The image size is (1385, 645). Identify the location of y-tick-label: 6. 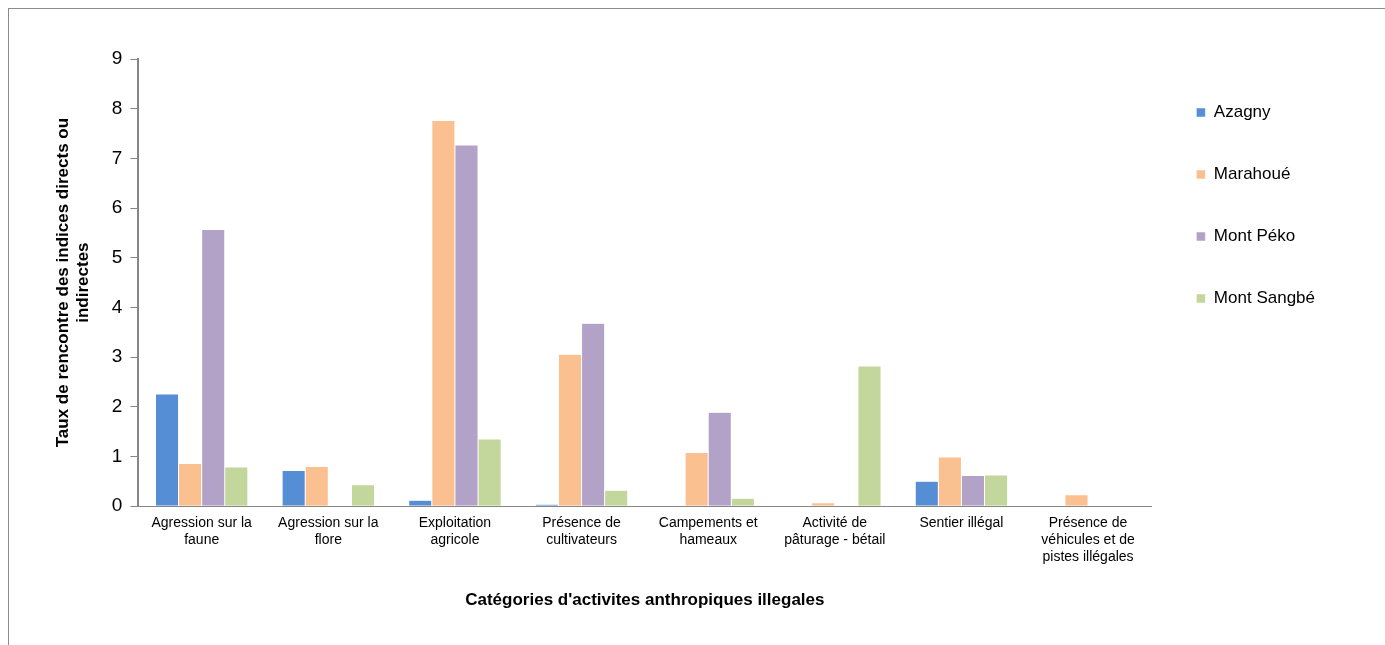
(117, 207).